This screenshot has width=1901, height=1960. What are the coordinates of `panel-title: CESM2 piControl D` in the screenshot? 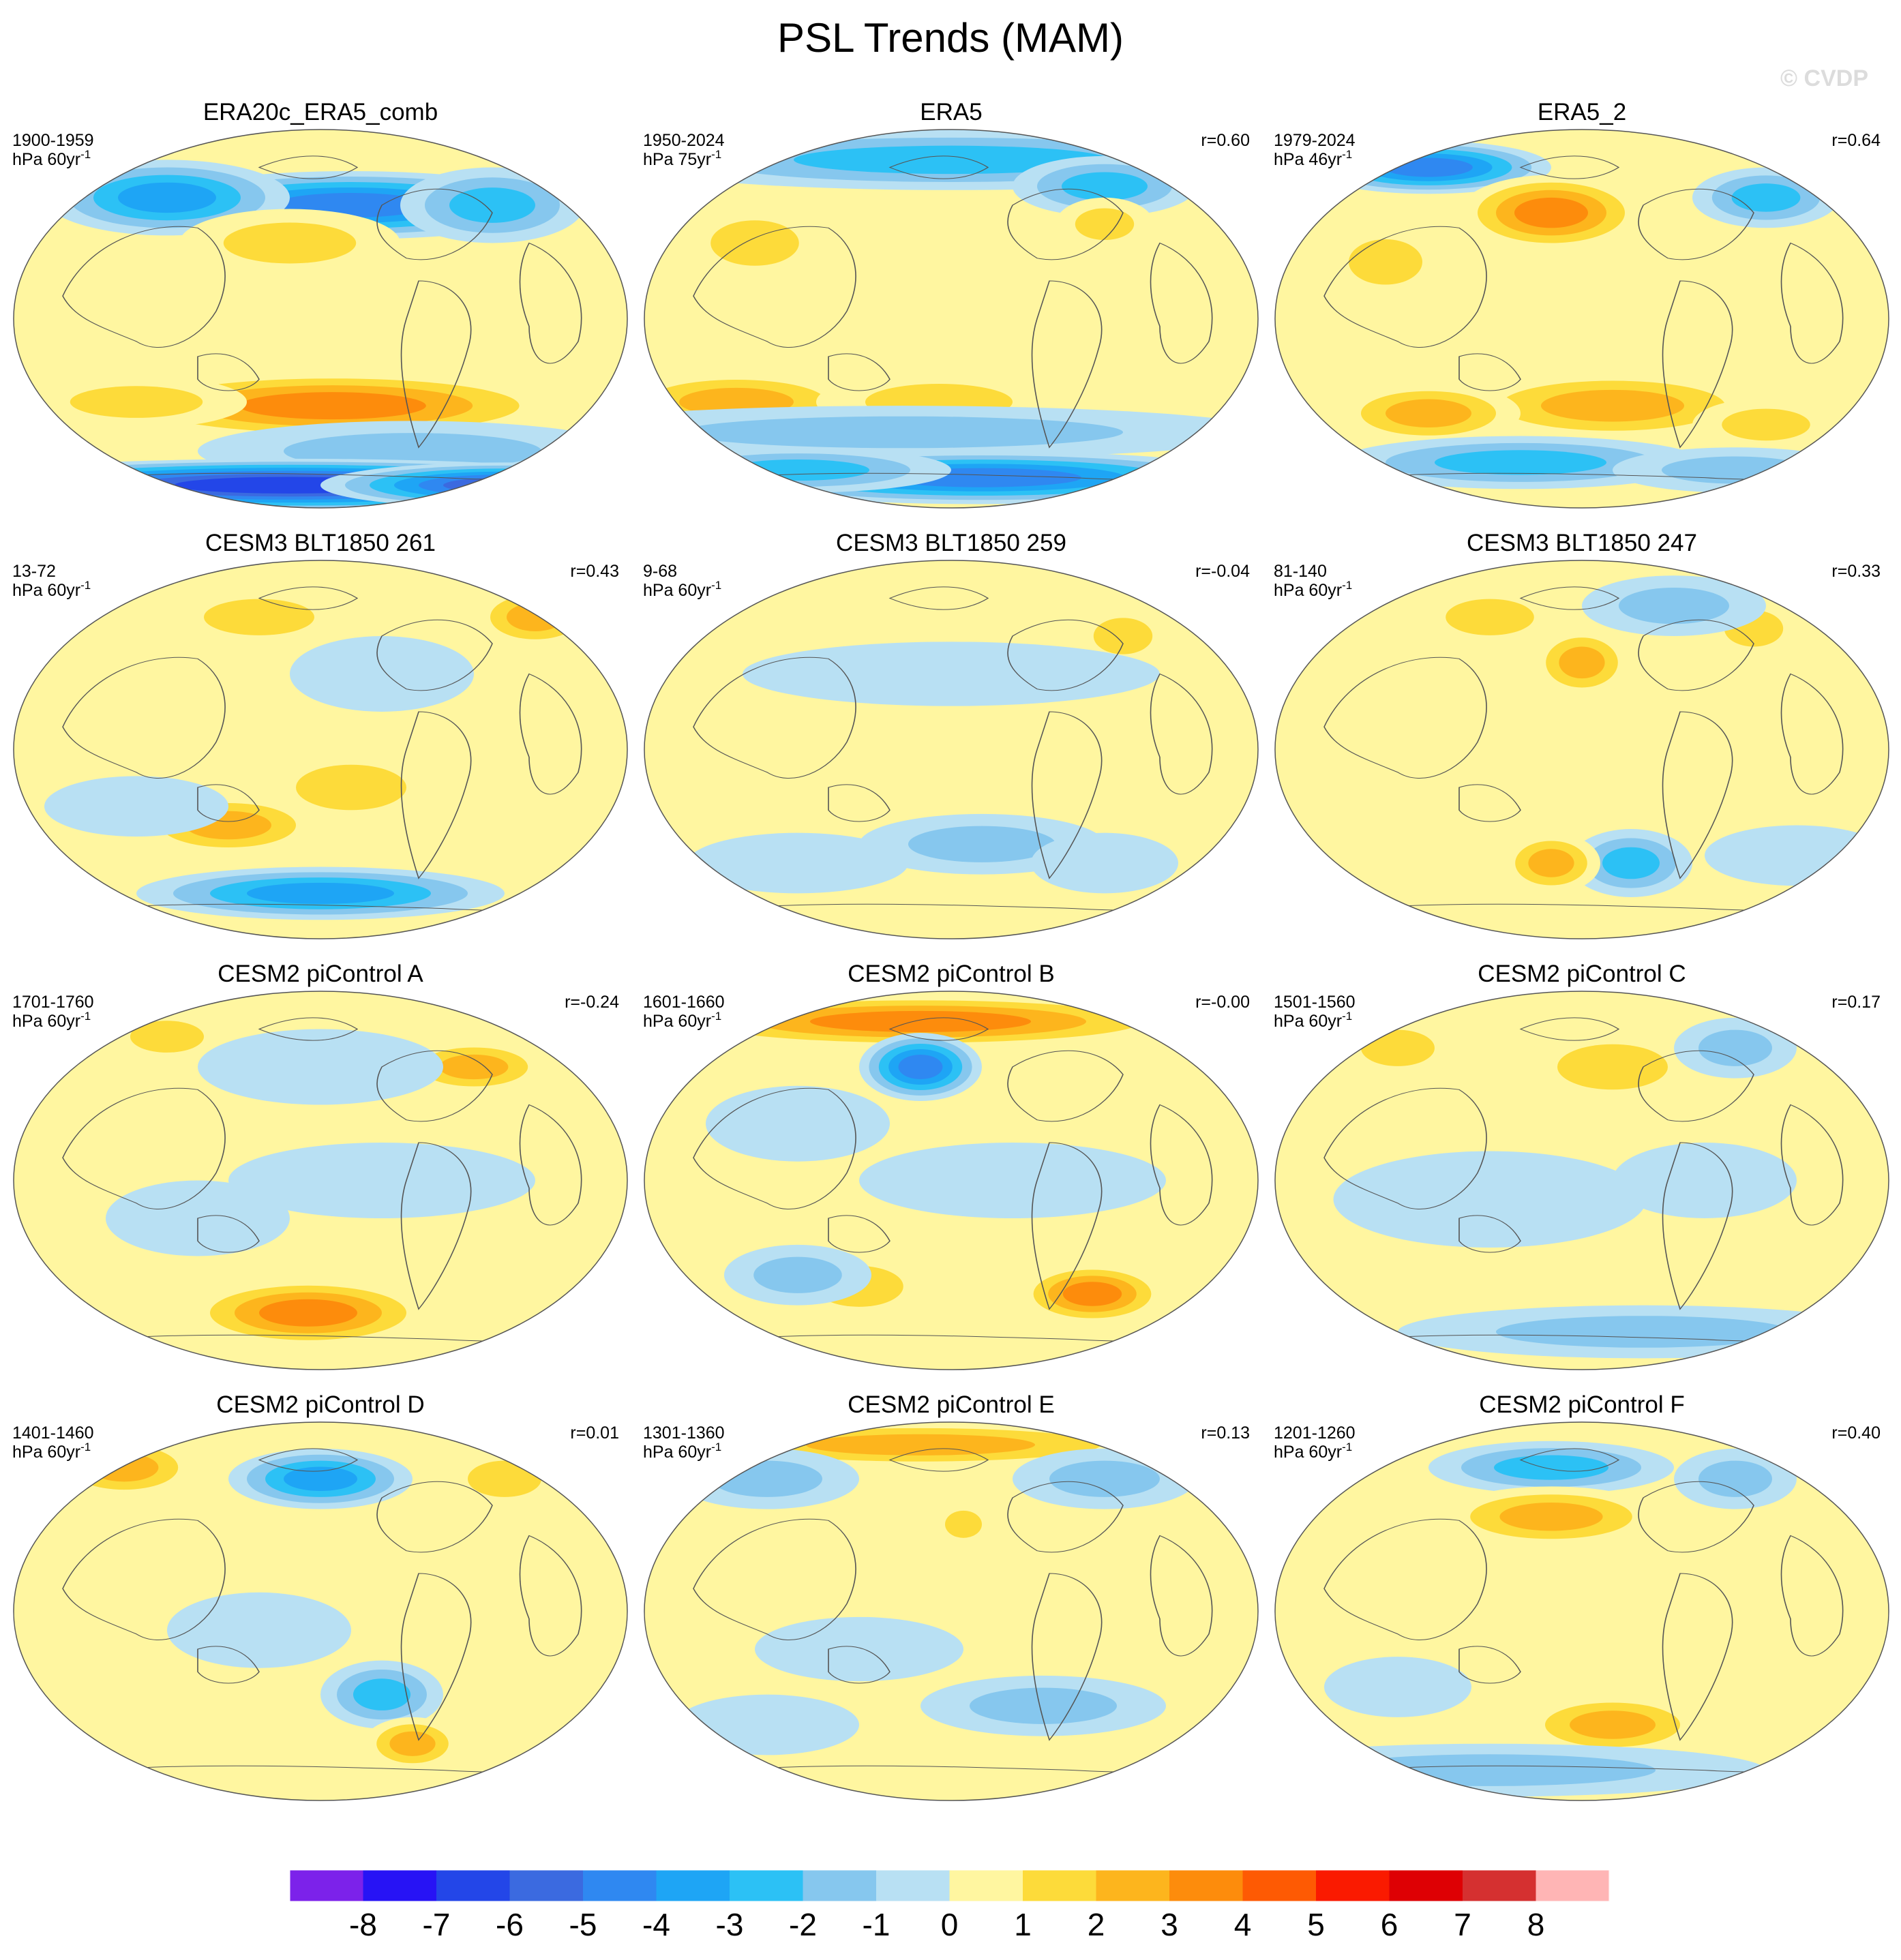 It's located at (320, 1404).